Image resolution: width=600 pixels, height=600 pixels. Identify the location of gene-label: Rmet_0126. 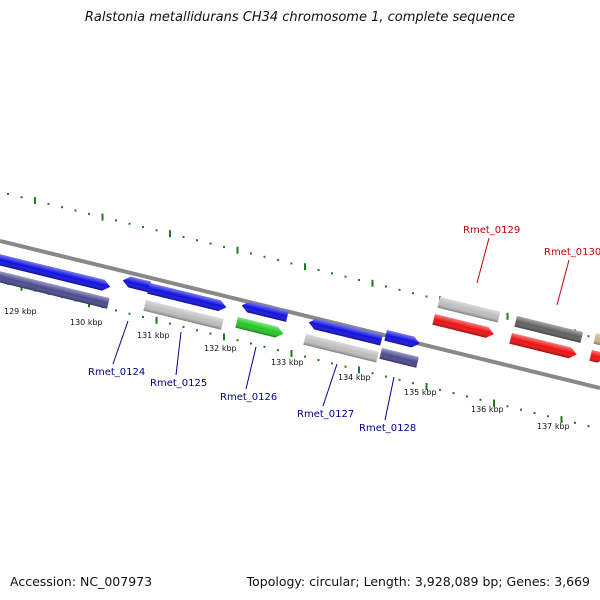
(248, 397).